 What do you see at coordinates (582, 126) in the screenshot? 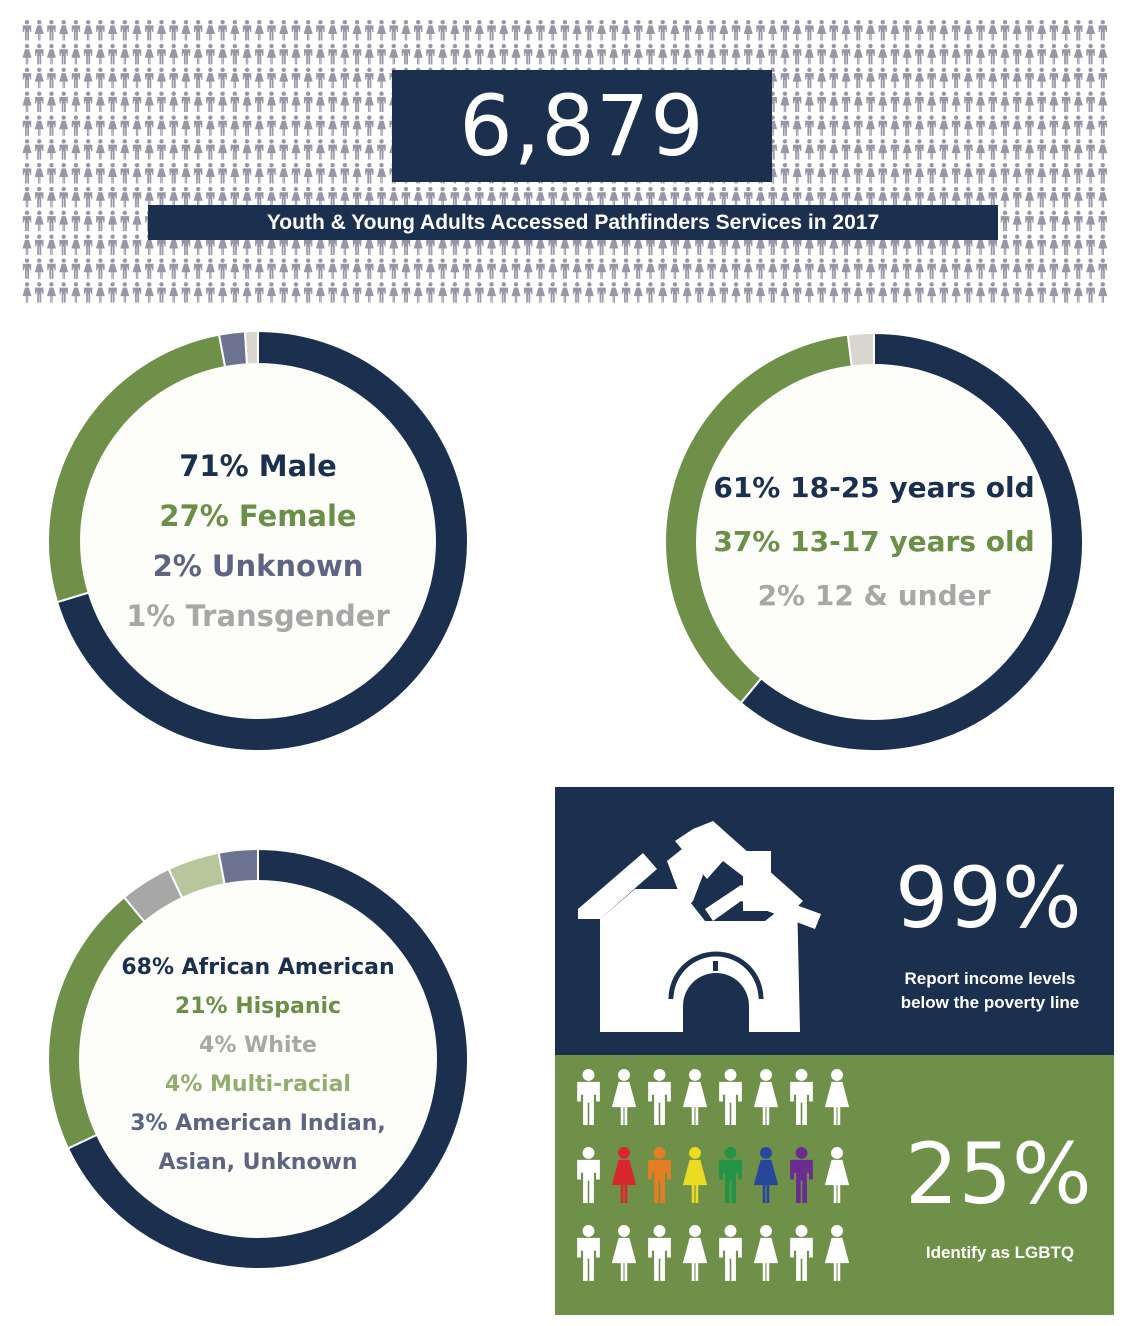
I see `total-count: 6,879` at bounding box center [582, 126].